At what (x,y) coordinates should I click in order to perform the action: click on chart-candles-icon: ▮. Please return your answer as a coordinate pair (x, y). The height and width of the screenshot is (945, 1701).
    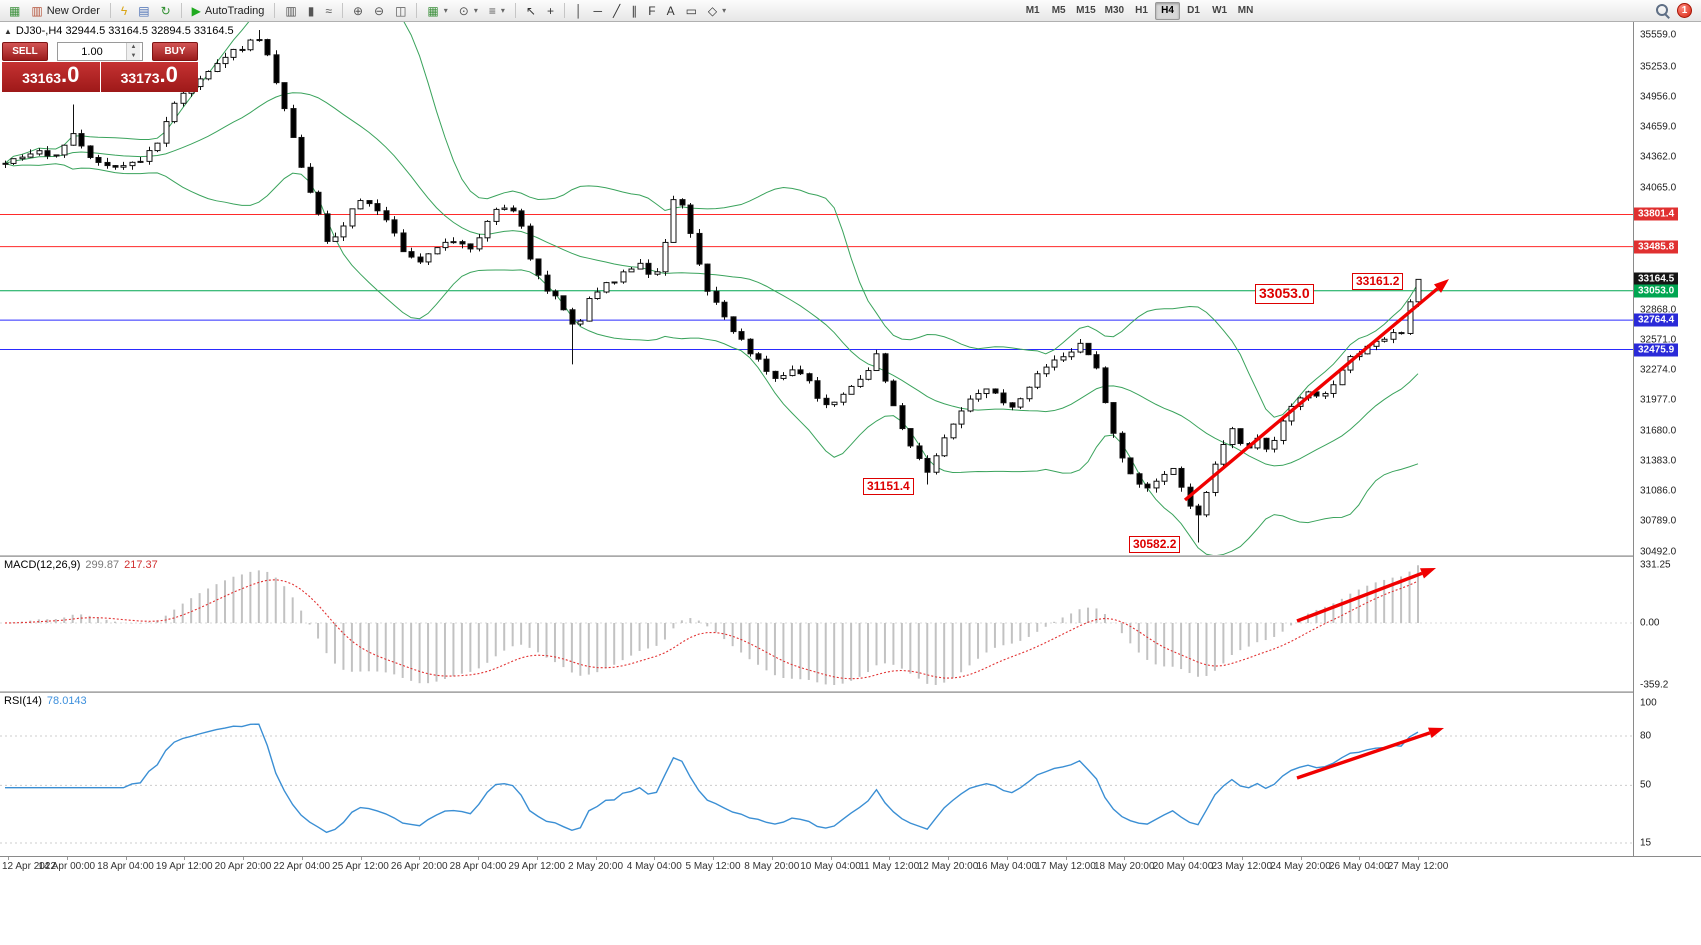
    Looking at the image, I should click on (311, 10).